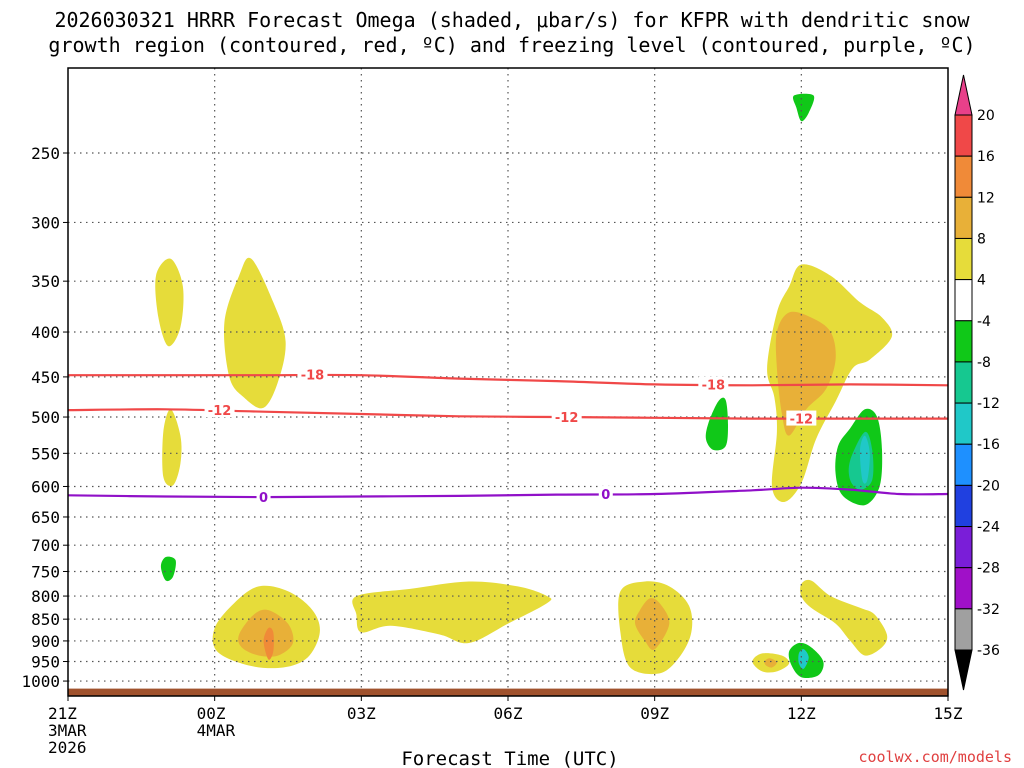 The height and width of the screenshot is (768, 1024). What do you see at coordinates (45, 222) in the screenshot?
I see `y-tick-label: 300` at bounding box center [45, 222].